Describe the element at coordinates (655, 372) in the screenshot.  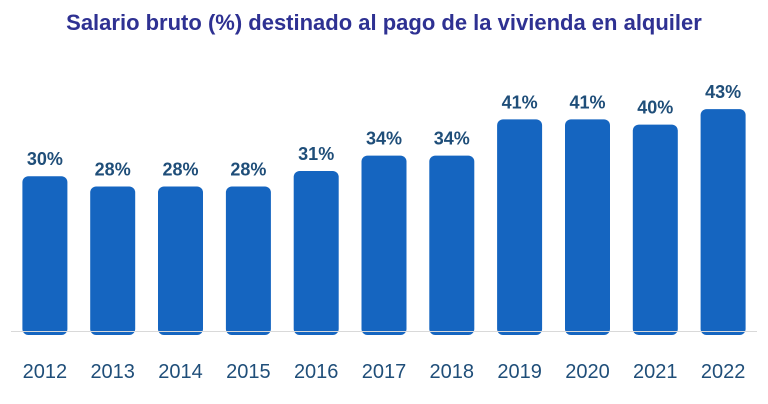
I see `x-tick-2021: 2021` at that location.